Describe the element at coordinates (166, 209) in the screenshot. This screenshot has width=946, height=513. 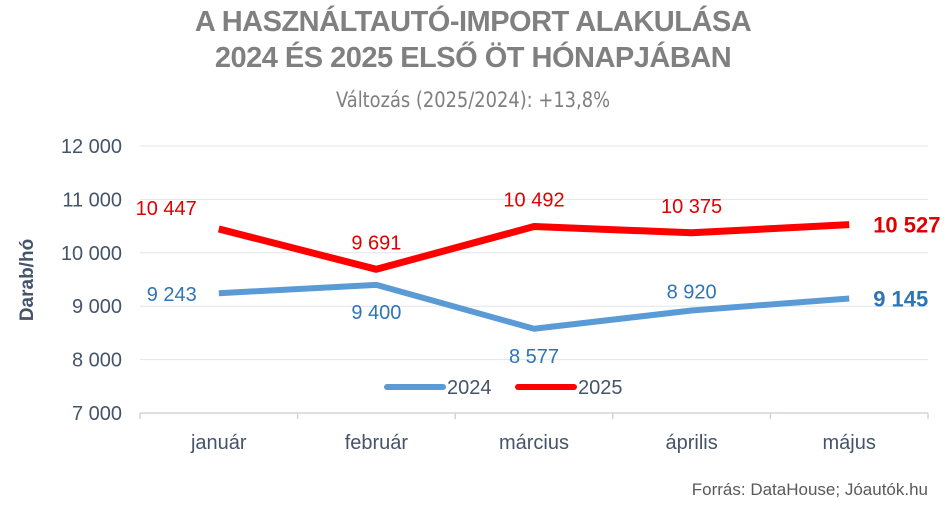
I see `data-label: 10 447` at that location.